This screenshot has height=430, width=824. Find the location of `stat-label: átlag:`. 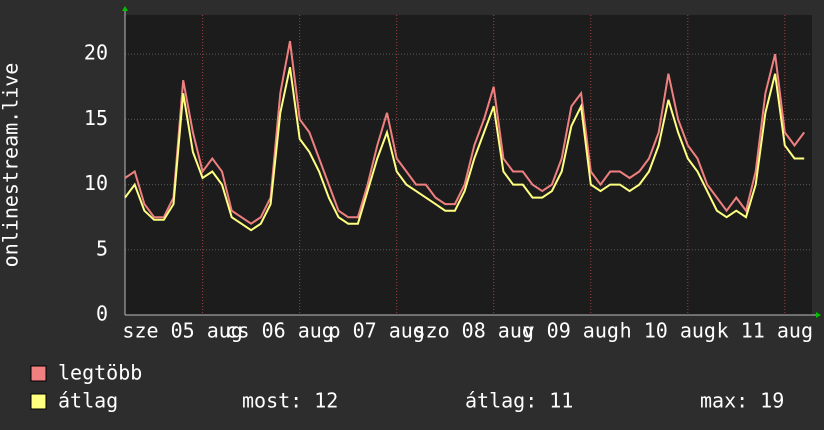

stat-label: átlag: is located at coordinates (501, 401).